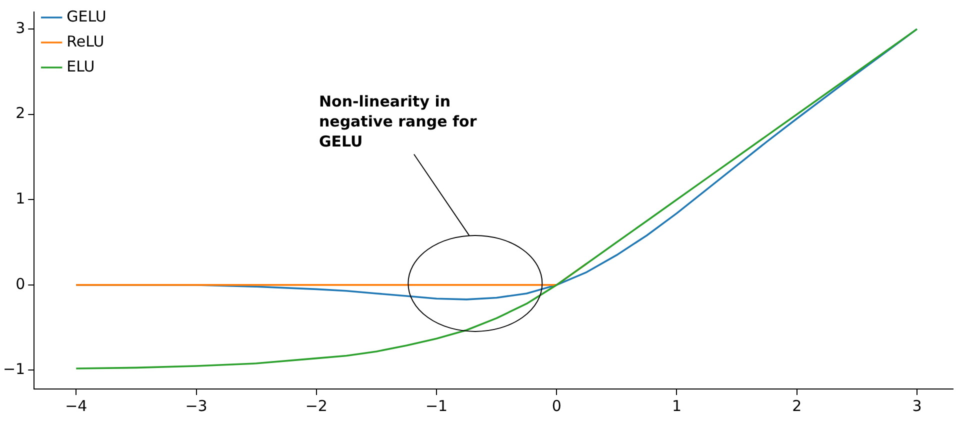 The height and width of the screenshot is (421, 957). Describe the element at coordinates (80, 66) in the screenshot. I see `legend-label: ELU` at that location.